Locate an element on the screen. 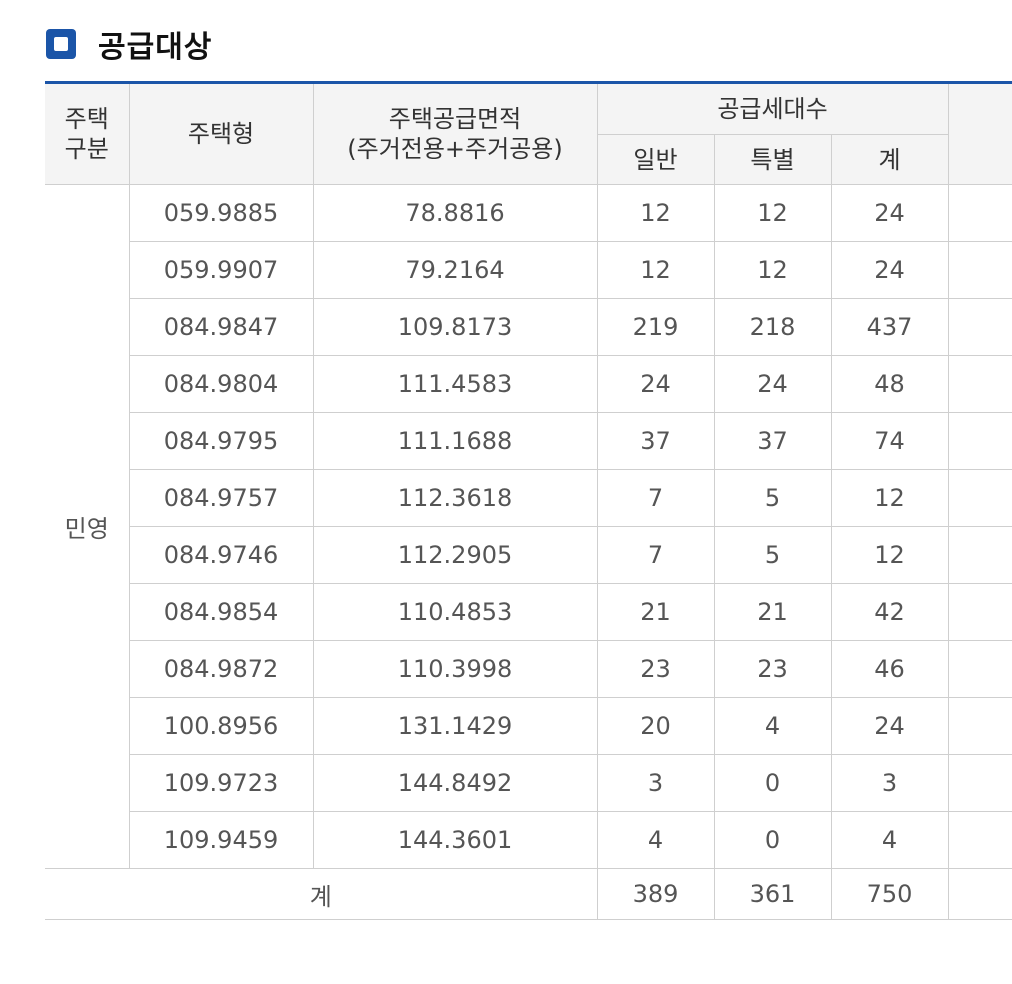  housing-type-cell: 109.9459 is located at coordinates (221, 840).